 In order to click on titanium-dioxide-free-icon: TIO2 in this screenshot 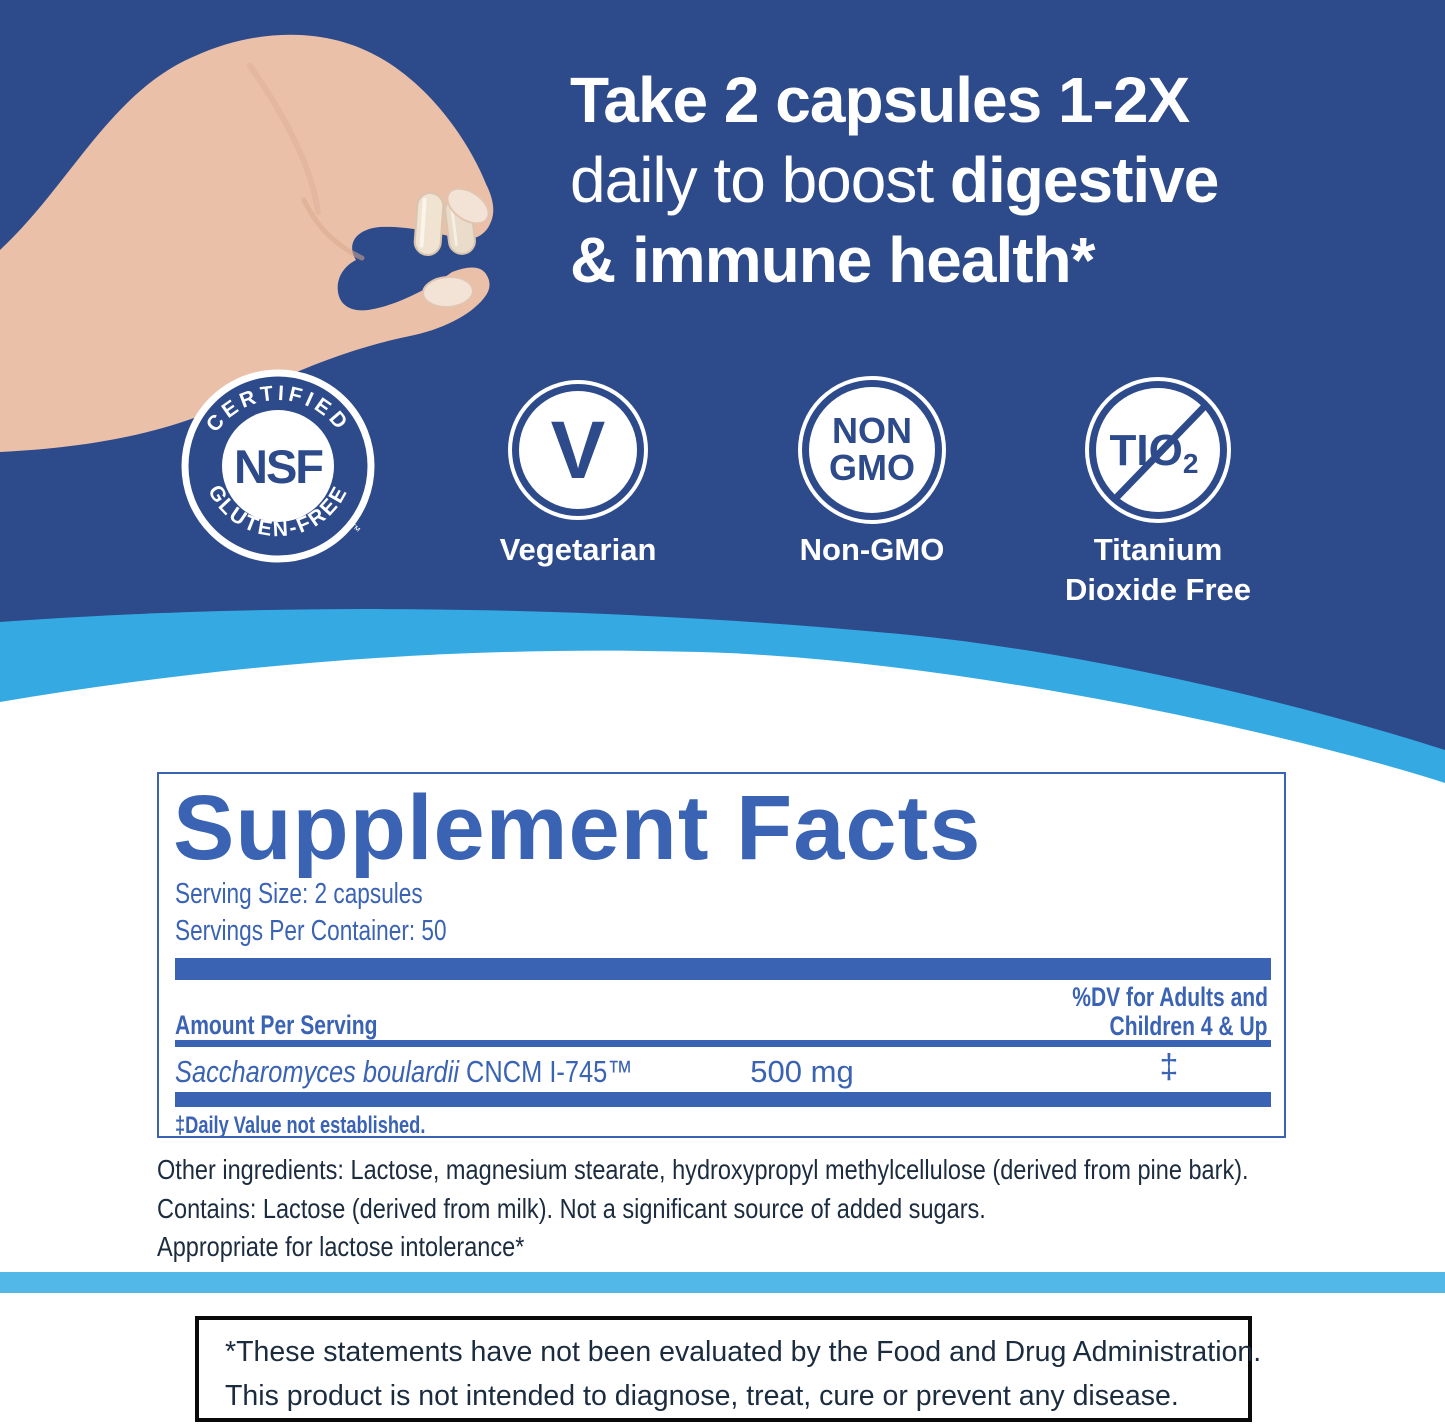, I will do `click(1158, 450)`.